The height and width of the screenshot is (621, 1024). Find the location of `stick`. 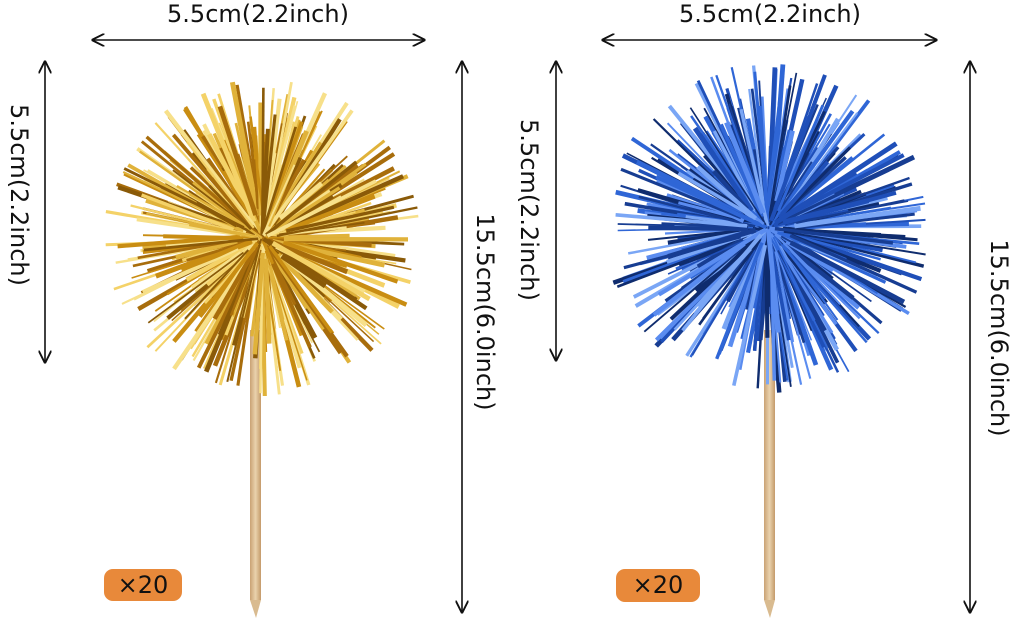

stick is located at coordinates (255, 474).